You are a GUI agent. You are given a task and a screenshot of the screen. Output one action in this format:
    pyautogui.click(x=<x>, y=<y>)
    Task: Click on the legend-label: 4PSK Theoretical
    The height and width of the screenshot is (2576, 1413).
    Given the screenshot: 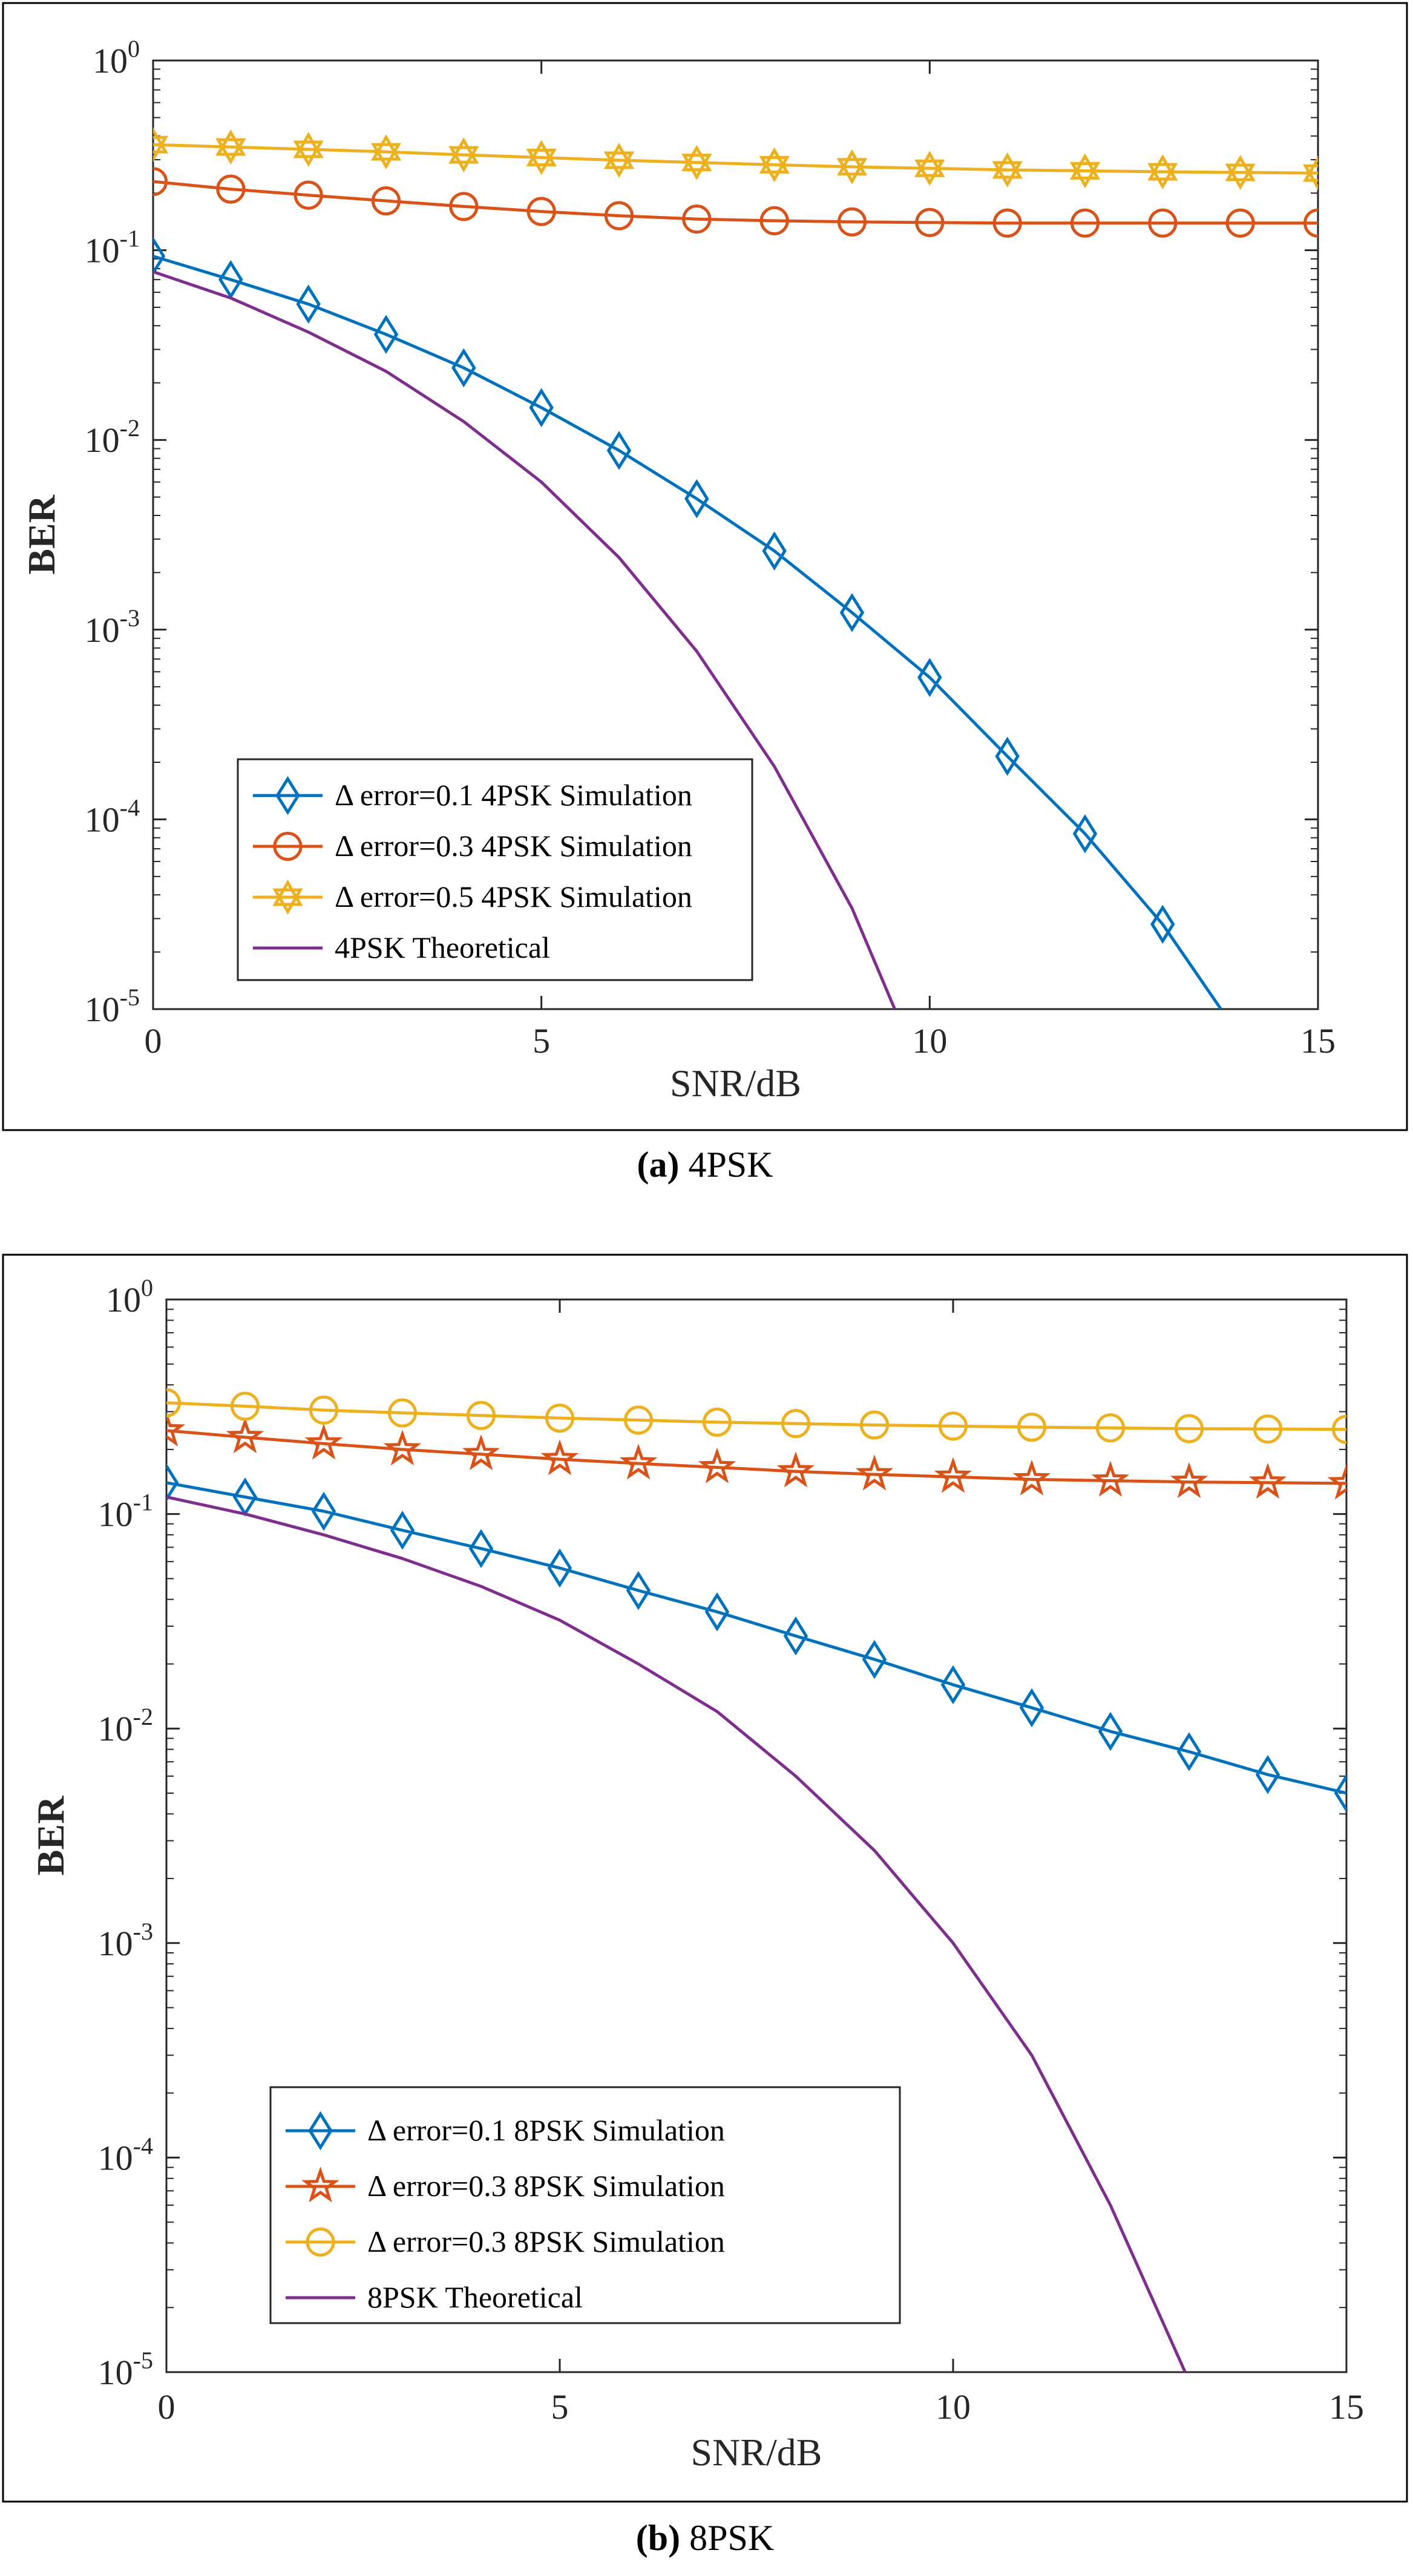 What is the action you would take?
    pyautogui.click(x=442, y=947)
    